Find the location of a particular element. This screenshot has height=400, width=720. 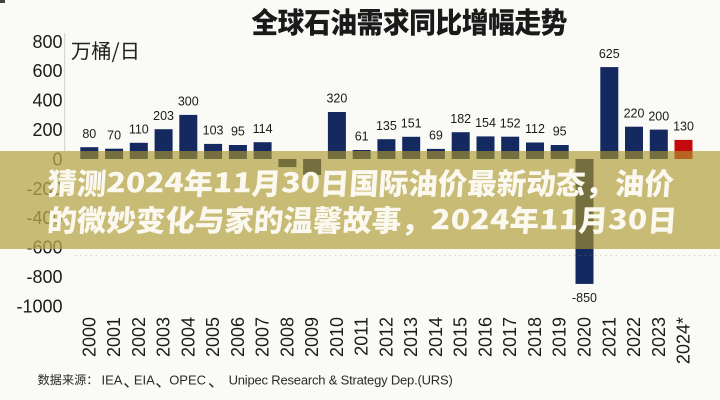

svg-text: 2011 is located at coordinates (362, 336).